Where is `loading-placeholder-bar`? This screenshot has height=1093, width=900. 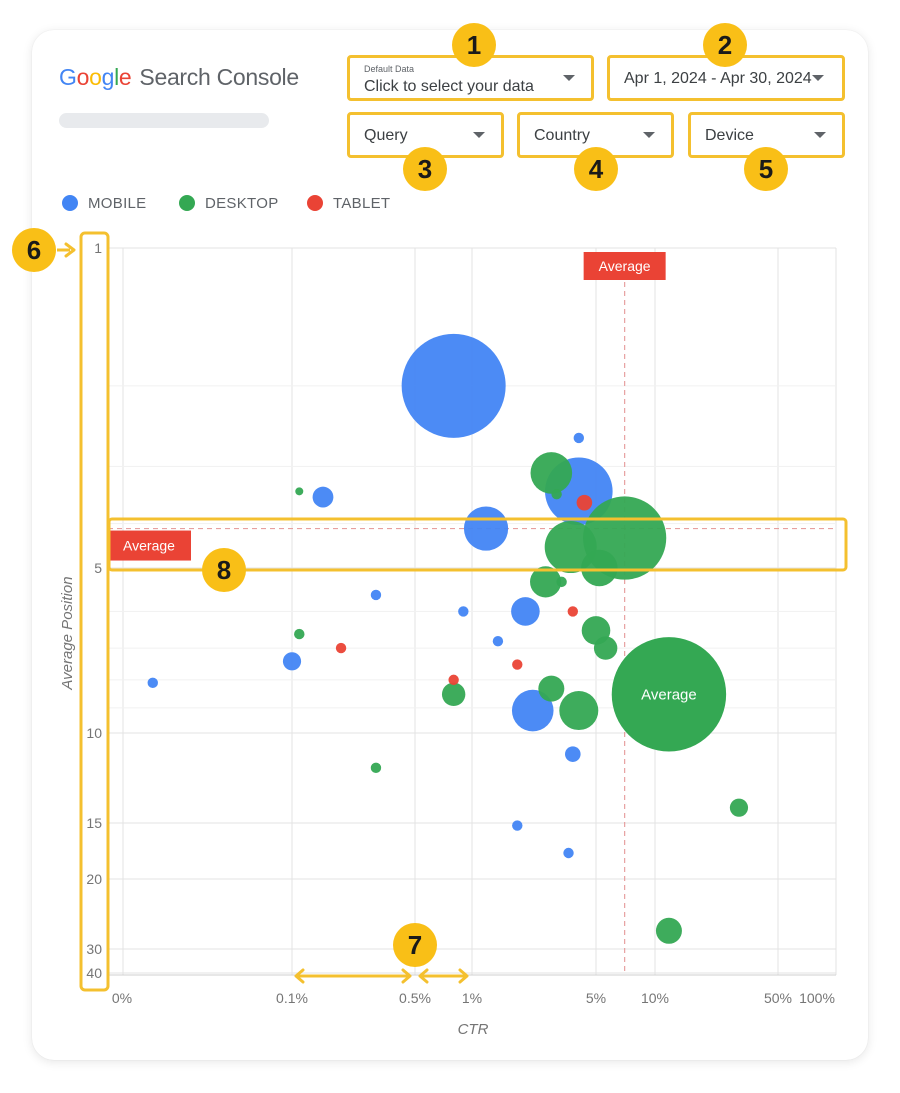
loading-placeholder-bar is located at coordinates (164, 120).